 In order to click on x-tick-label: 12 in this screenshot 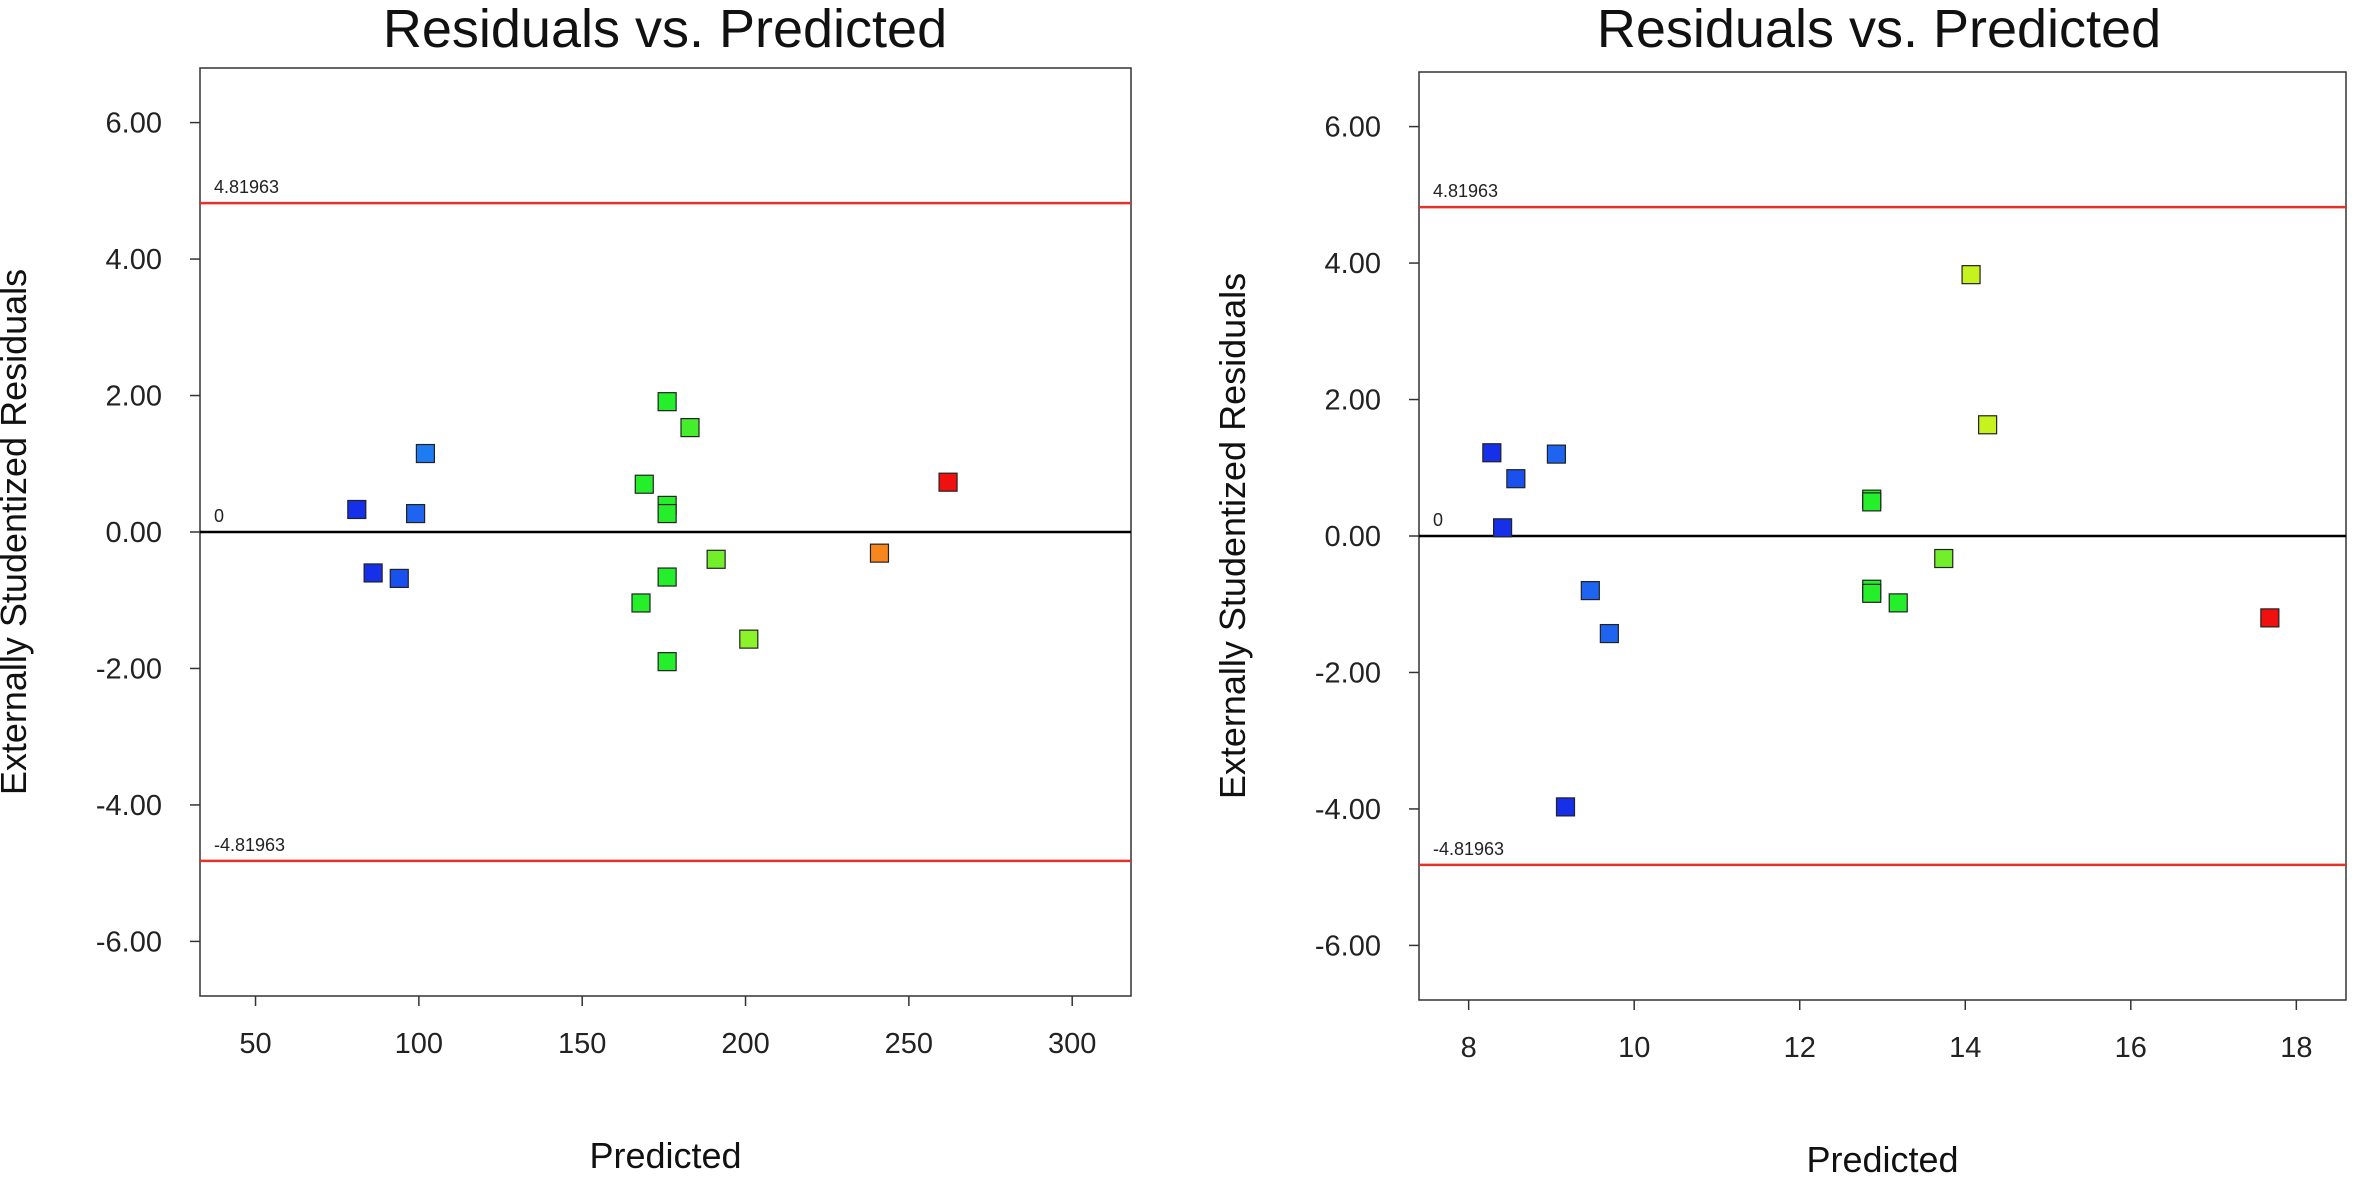, I will do `click(1800, 1048)`.